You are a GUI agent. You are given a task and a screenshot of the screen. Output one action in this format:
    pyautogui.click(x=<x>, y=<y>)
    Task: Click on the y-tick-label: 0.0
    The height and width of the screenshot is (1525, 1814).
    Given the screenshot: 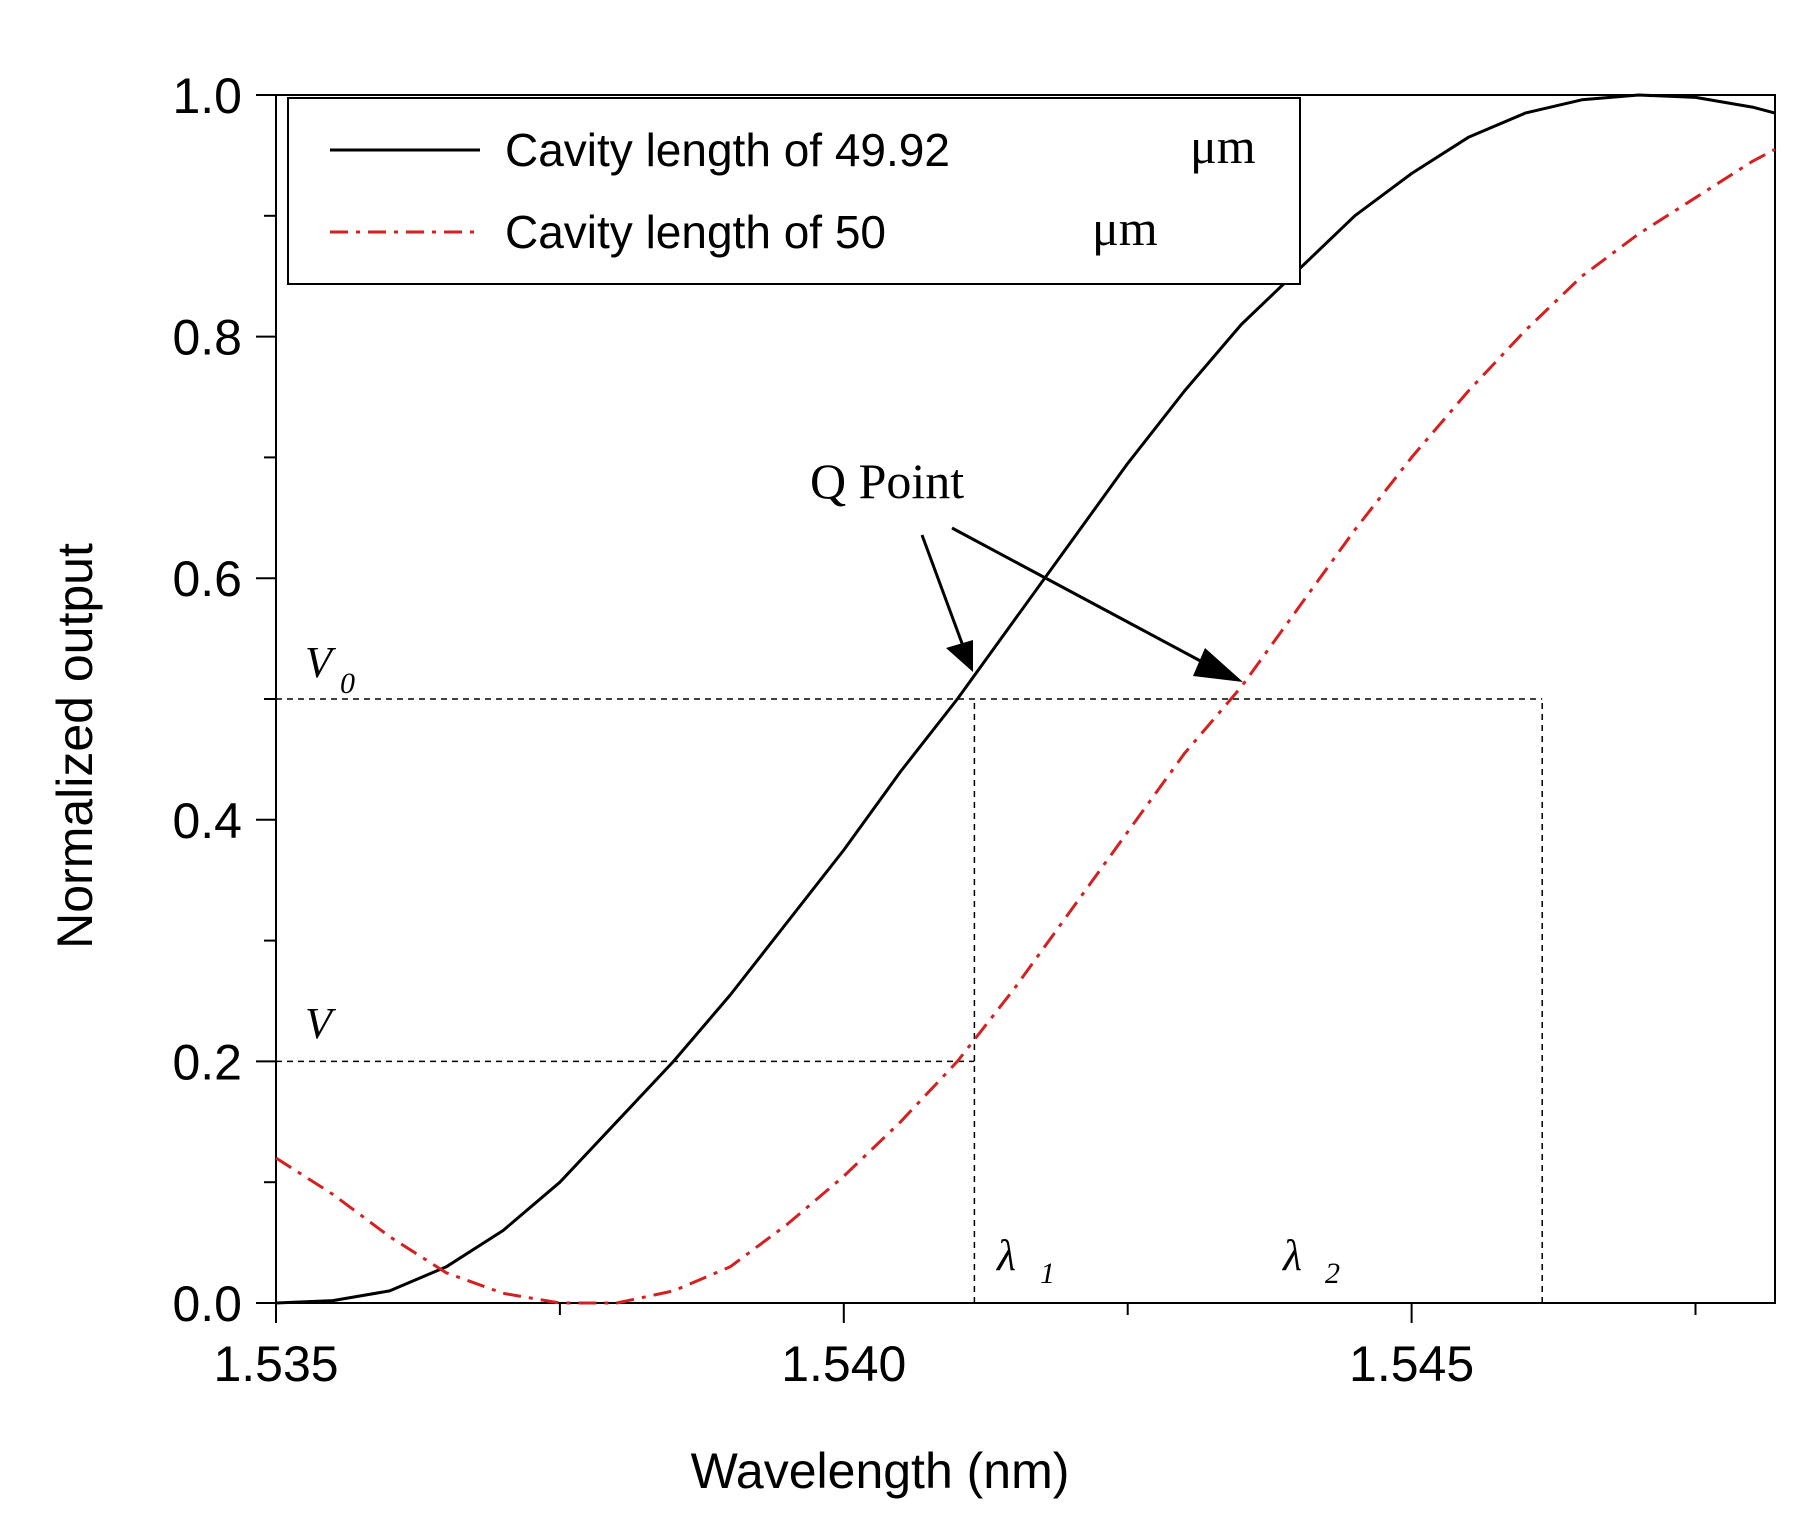 What is the action you would take?
    pyautogui.click(x=207, y=1304)
    